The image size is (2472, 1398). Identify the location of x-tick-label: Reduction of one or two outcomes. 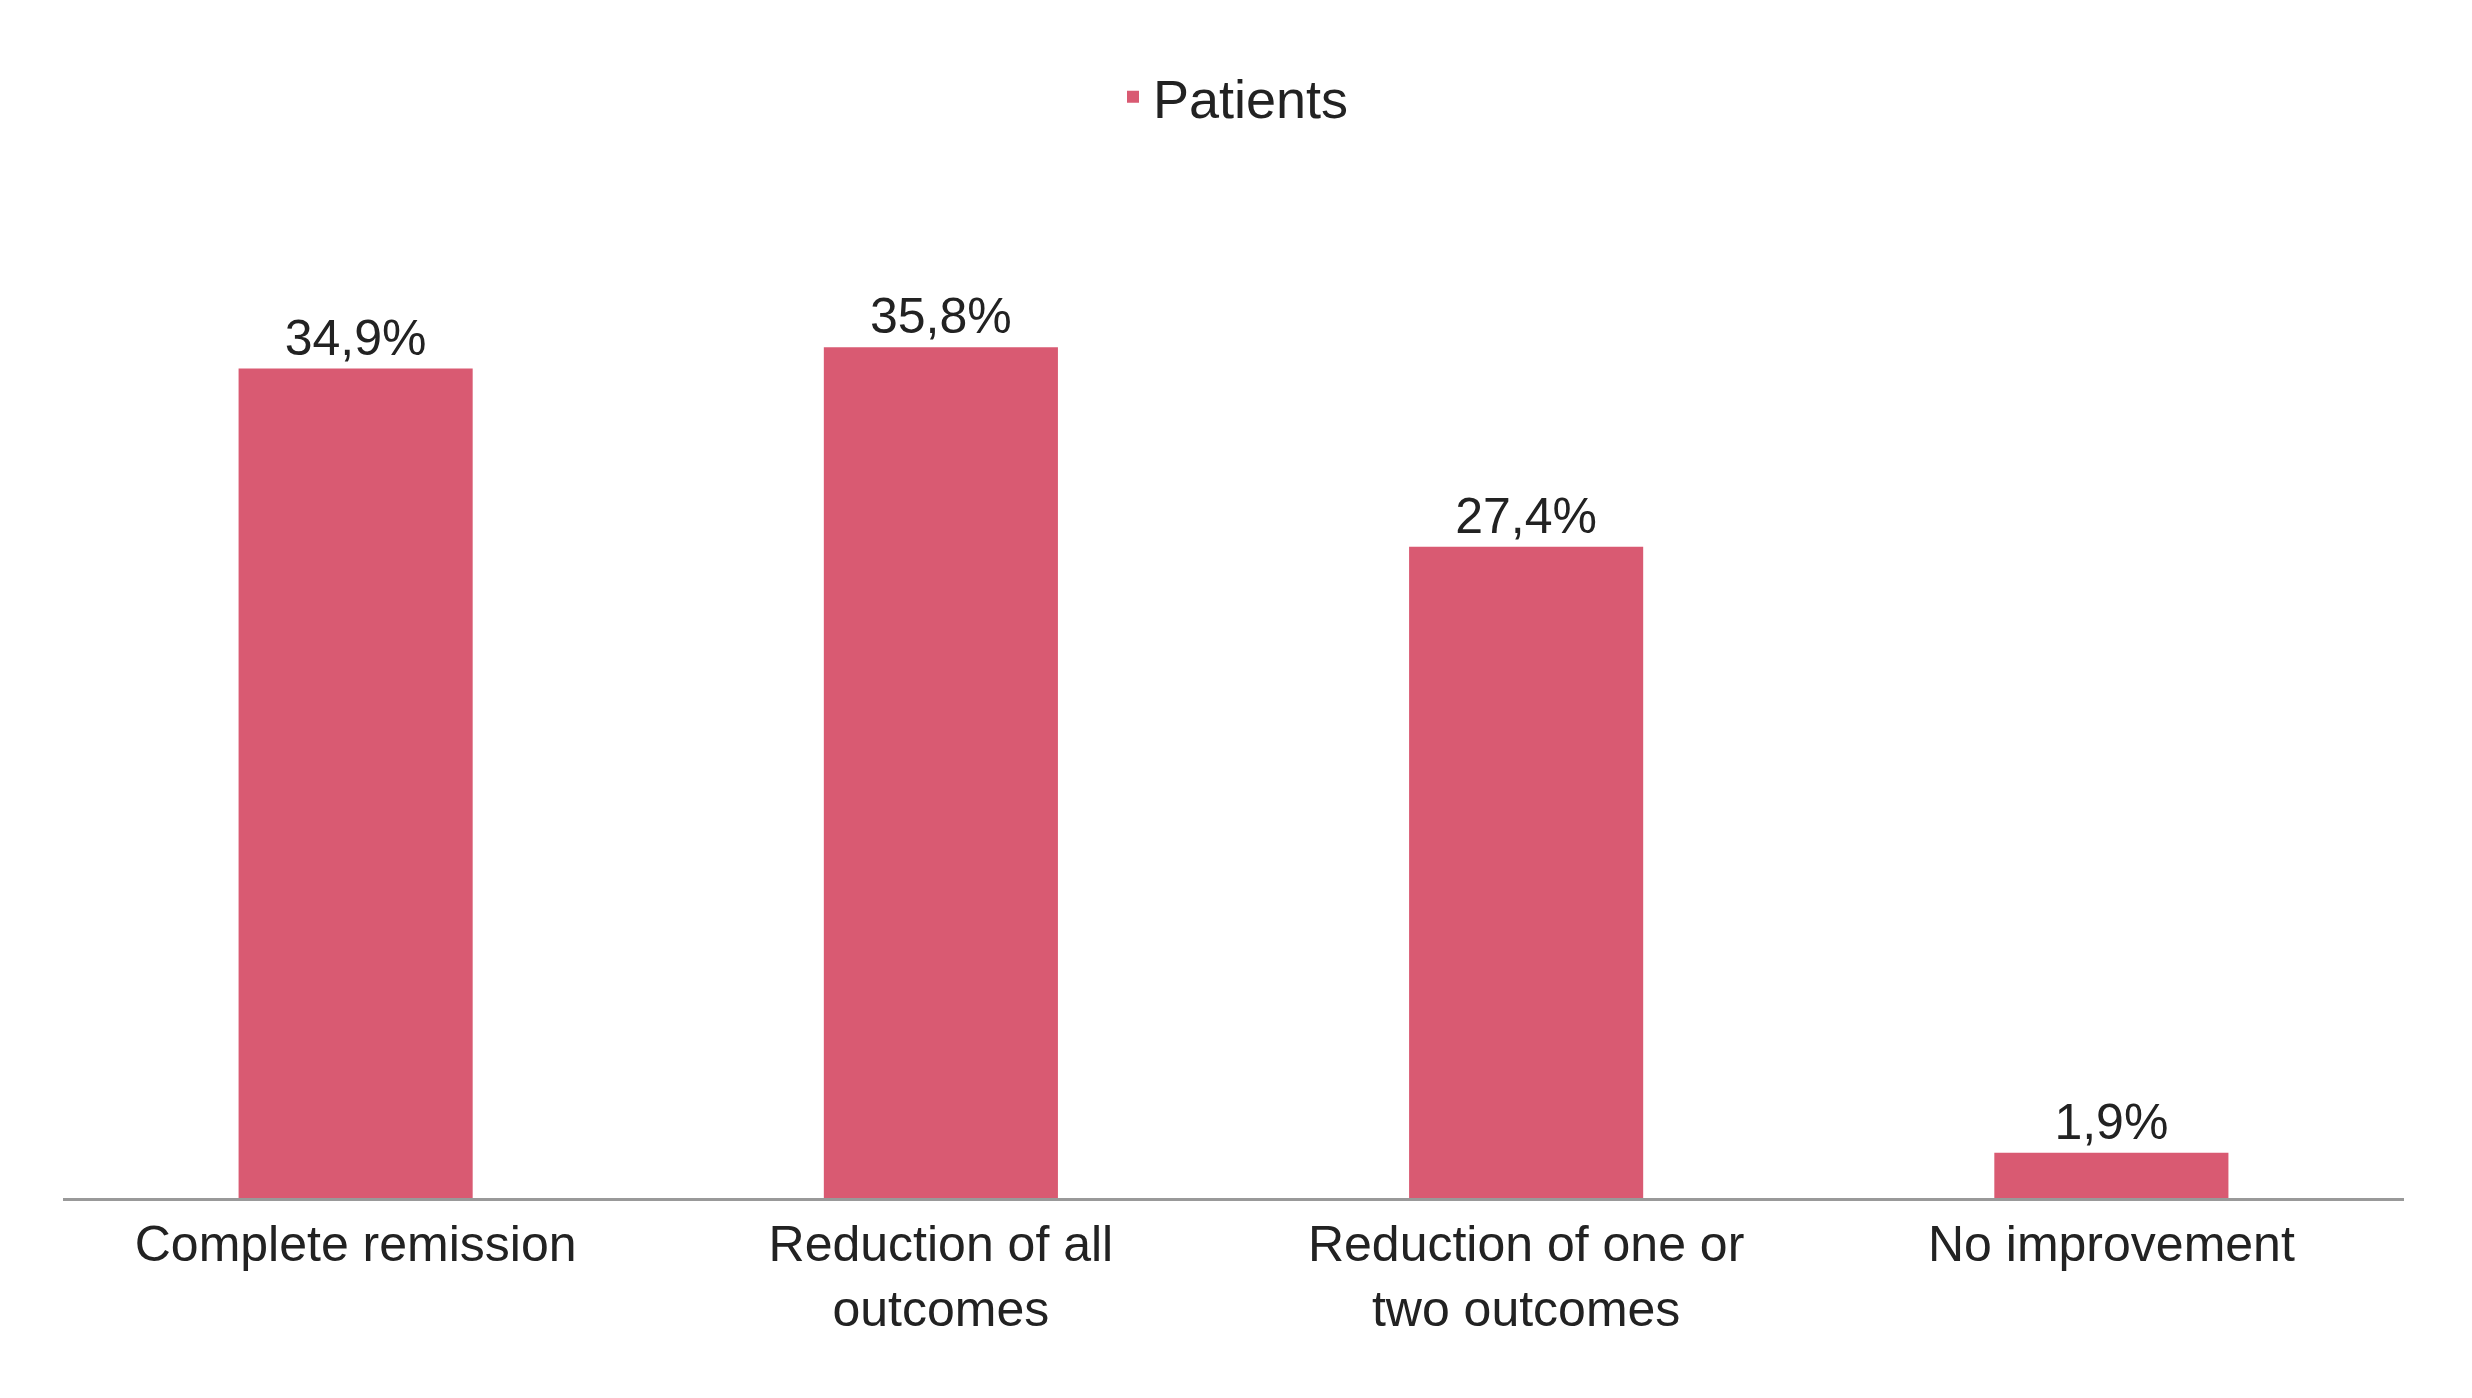
(1526, 1276).